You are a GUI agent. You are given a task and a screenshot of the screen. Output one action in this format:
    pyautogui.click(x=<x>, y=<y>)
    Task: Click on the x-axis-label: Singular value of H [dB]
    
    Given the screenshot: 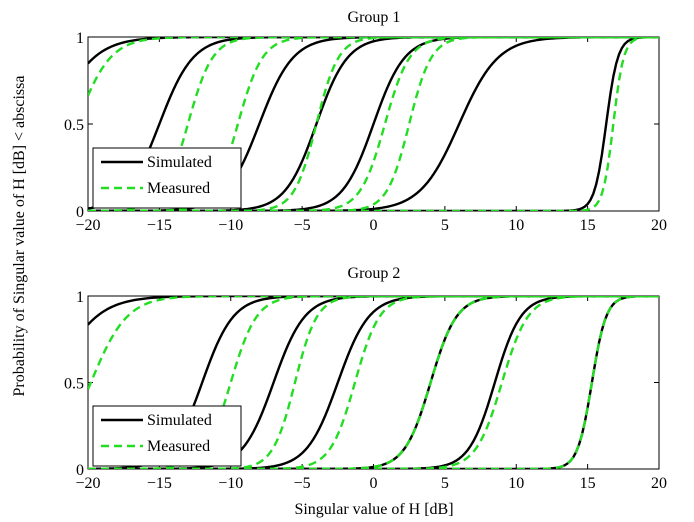 What is the action you would take?
    pyautogui.click(x=373, y=509)
    